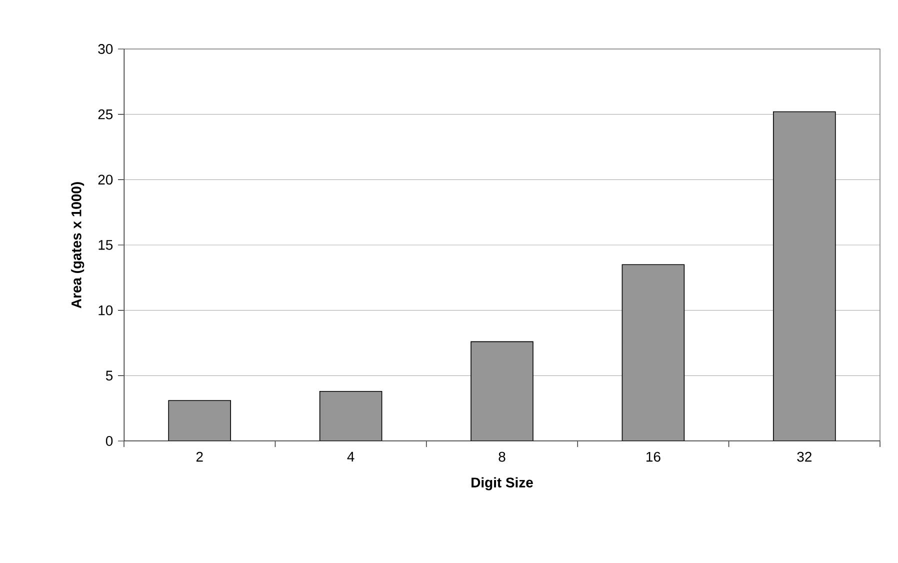  I want to click on x-tick-label: 32, so click(804, 457).